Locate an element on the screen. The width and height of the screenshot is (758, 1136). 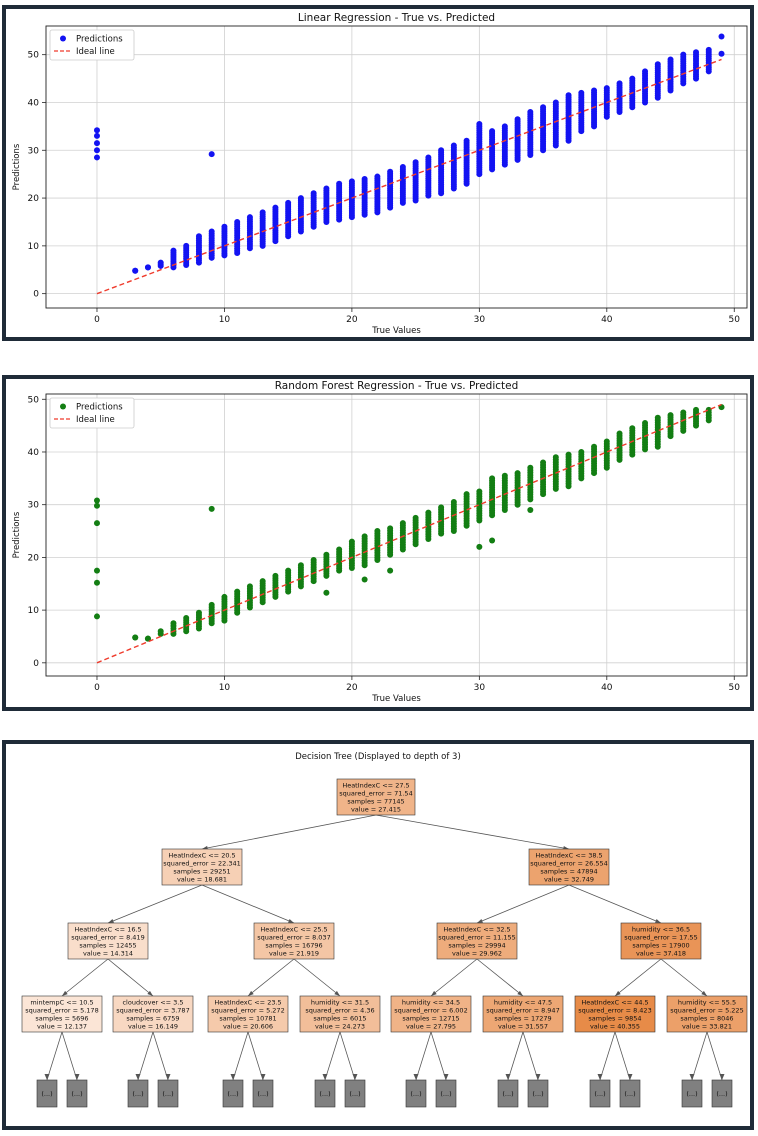
tree-node-text: samples = 16796 is located at coordinates (293, 946).